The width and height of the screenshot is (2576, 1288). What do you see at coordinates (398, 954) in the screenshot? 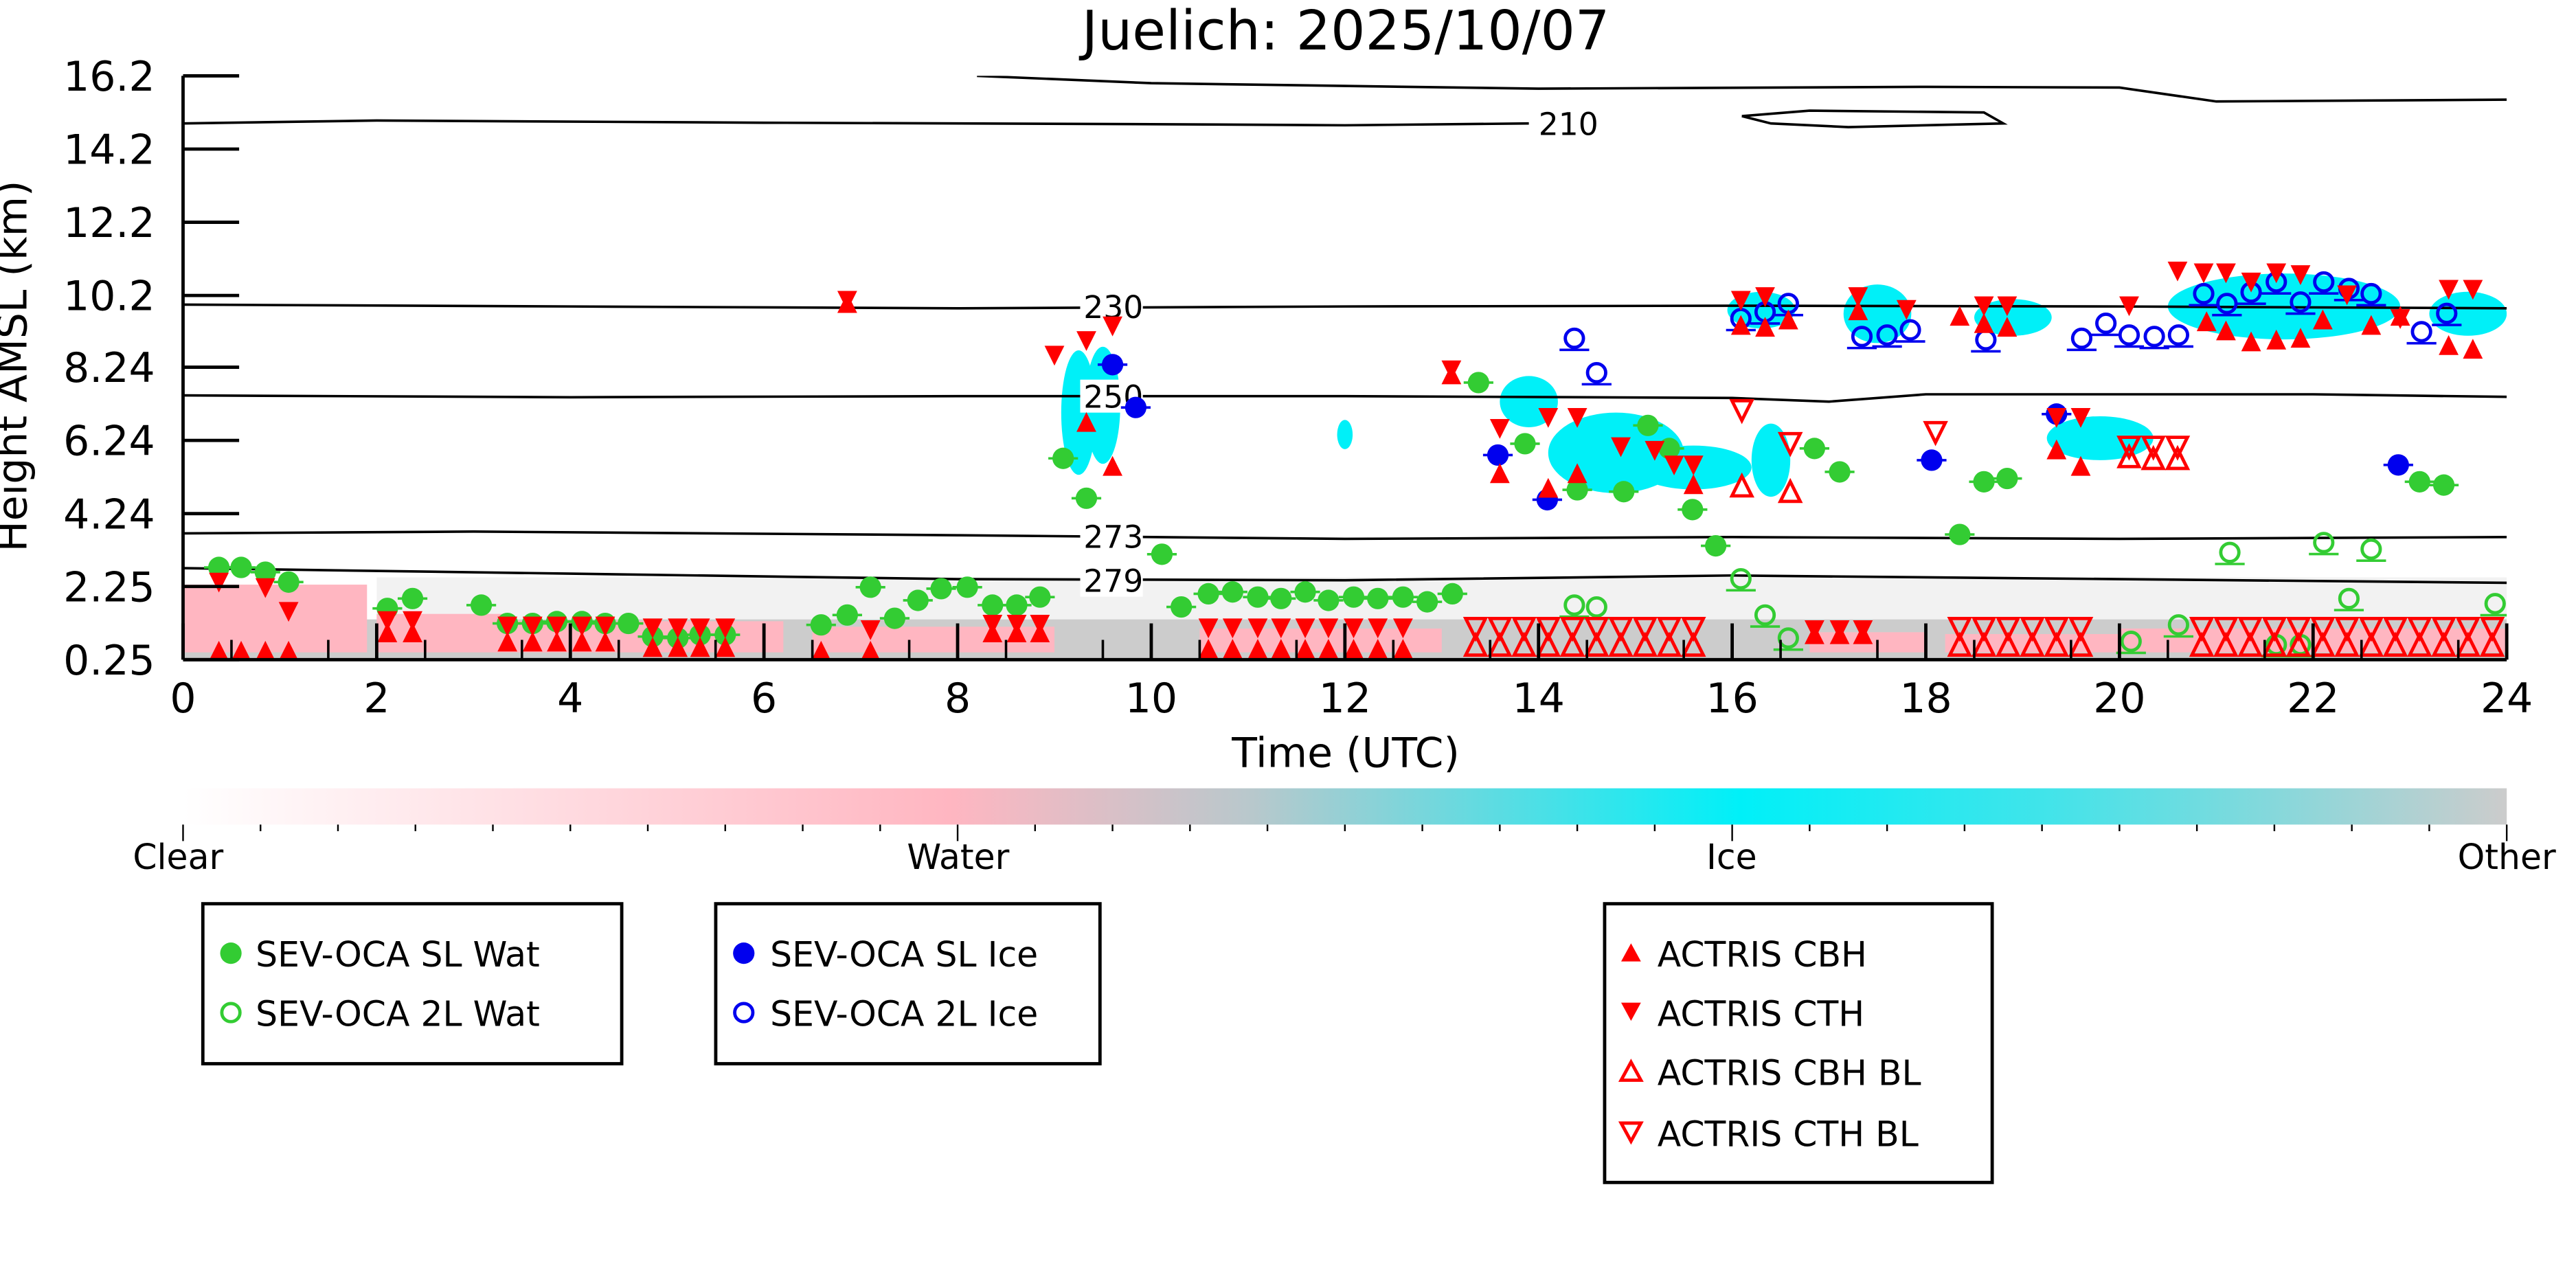
I see `legend-sl-wat-label: SEV-OCA SL Wat` at bounding box center [398, 954].